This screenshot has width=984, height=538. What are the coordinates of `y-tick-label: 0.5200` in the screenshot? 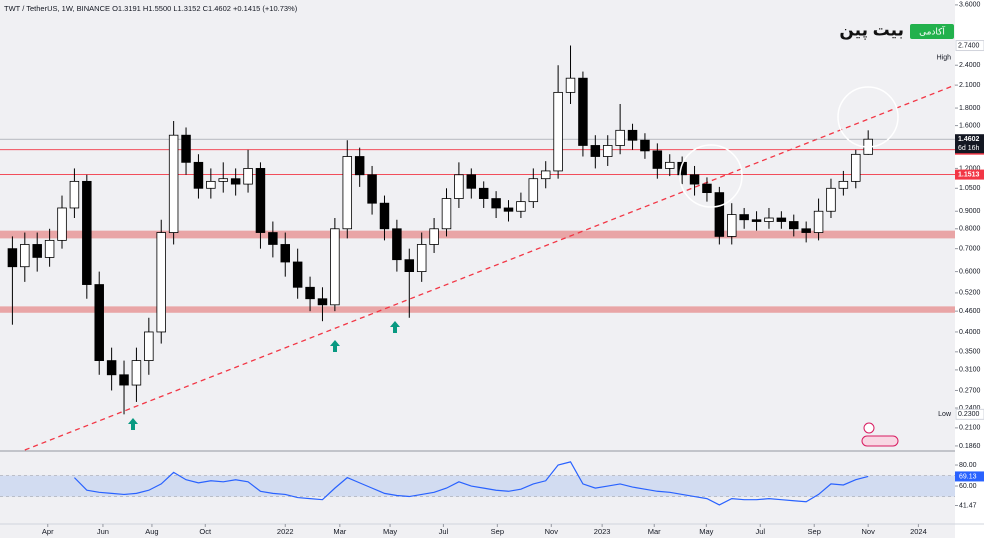 It's located at (970, 293).